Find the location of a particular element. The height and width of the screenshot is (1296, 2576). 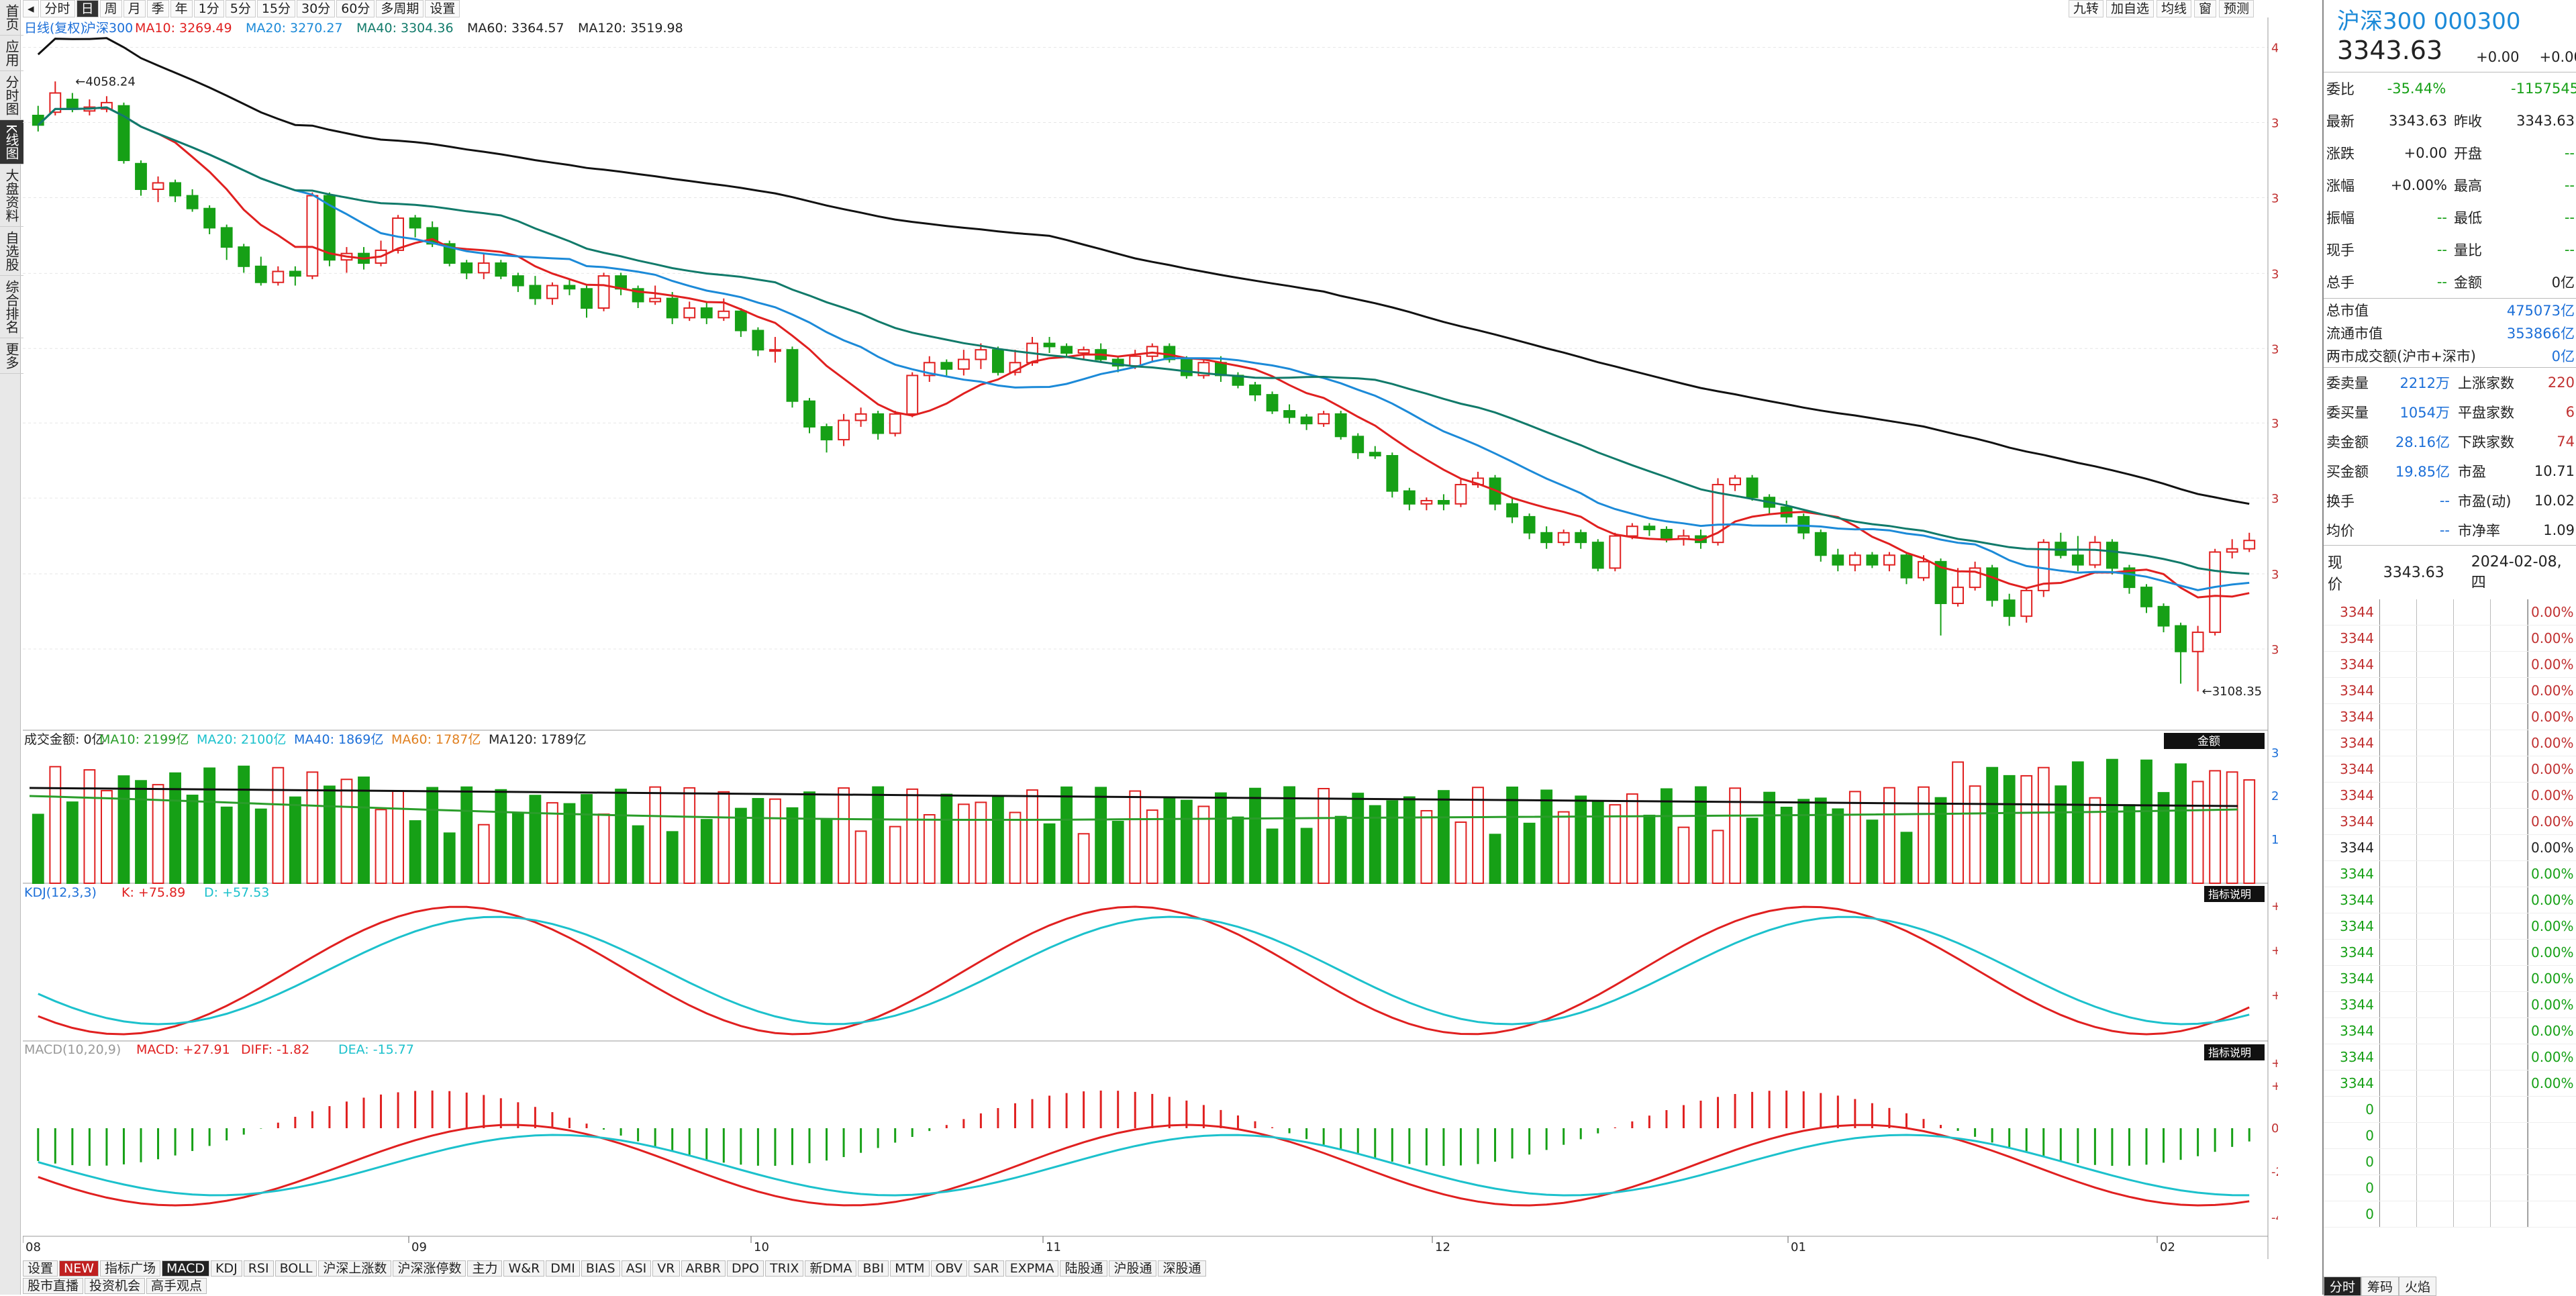

indicator-tab-9: 主力 is located at coordinates (484, 1268).